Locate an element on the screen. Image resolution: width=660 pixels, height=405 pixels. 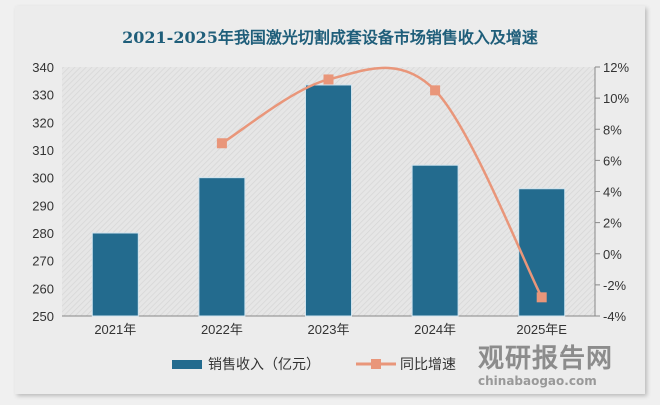
x-tick-label: 2022年 is located at coordinates (222, 329).